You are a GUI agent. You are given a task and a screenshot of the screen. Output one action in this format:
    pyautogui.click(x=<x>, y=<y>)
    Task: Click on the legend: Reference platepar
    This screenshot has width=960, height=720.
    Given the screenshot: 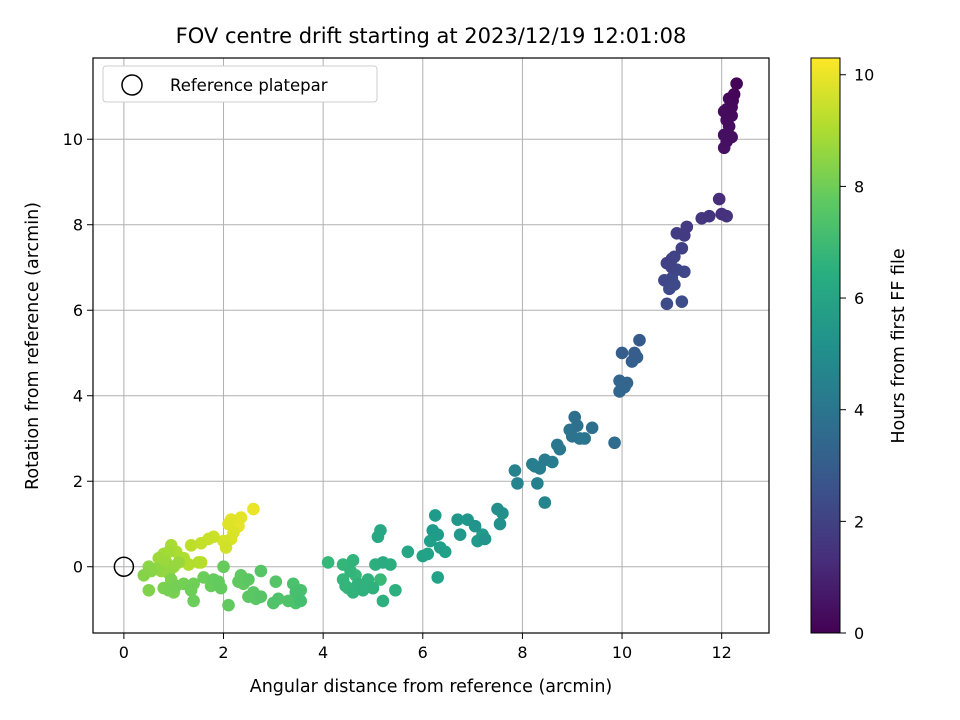 What is the action you would take?
    pyautogui.click(x=240, y=84)
    